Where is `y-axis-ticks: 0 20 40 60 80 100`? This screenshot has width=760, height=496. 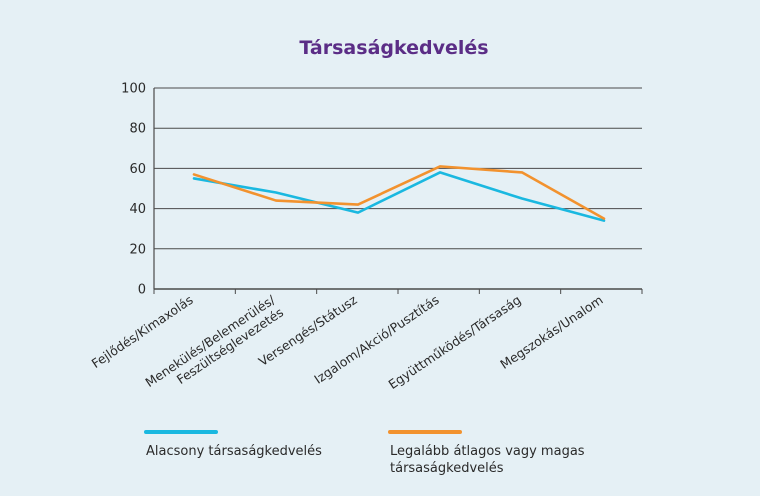
y-axis-ticks: 0 20 40 60 80 100 is located at coordinates (133, 190).